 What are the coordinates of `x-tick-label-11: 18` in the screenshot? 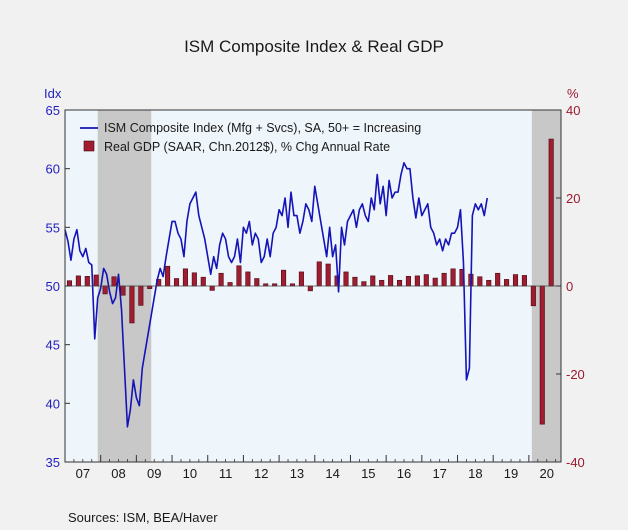 It's located at (475, 473).